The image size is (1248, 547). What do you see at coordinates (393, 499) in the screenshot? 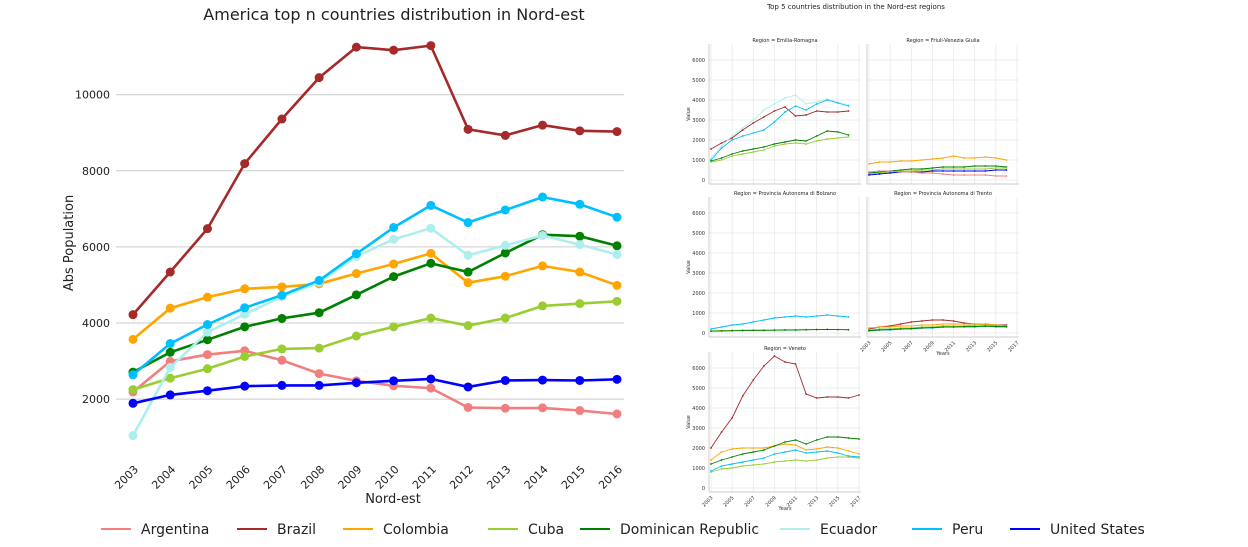
I see `main-x-axis-label: Nord-est` at bounding box center [393, 499].